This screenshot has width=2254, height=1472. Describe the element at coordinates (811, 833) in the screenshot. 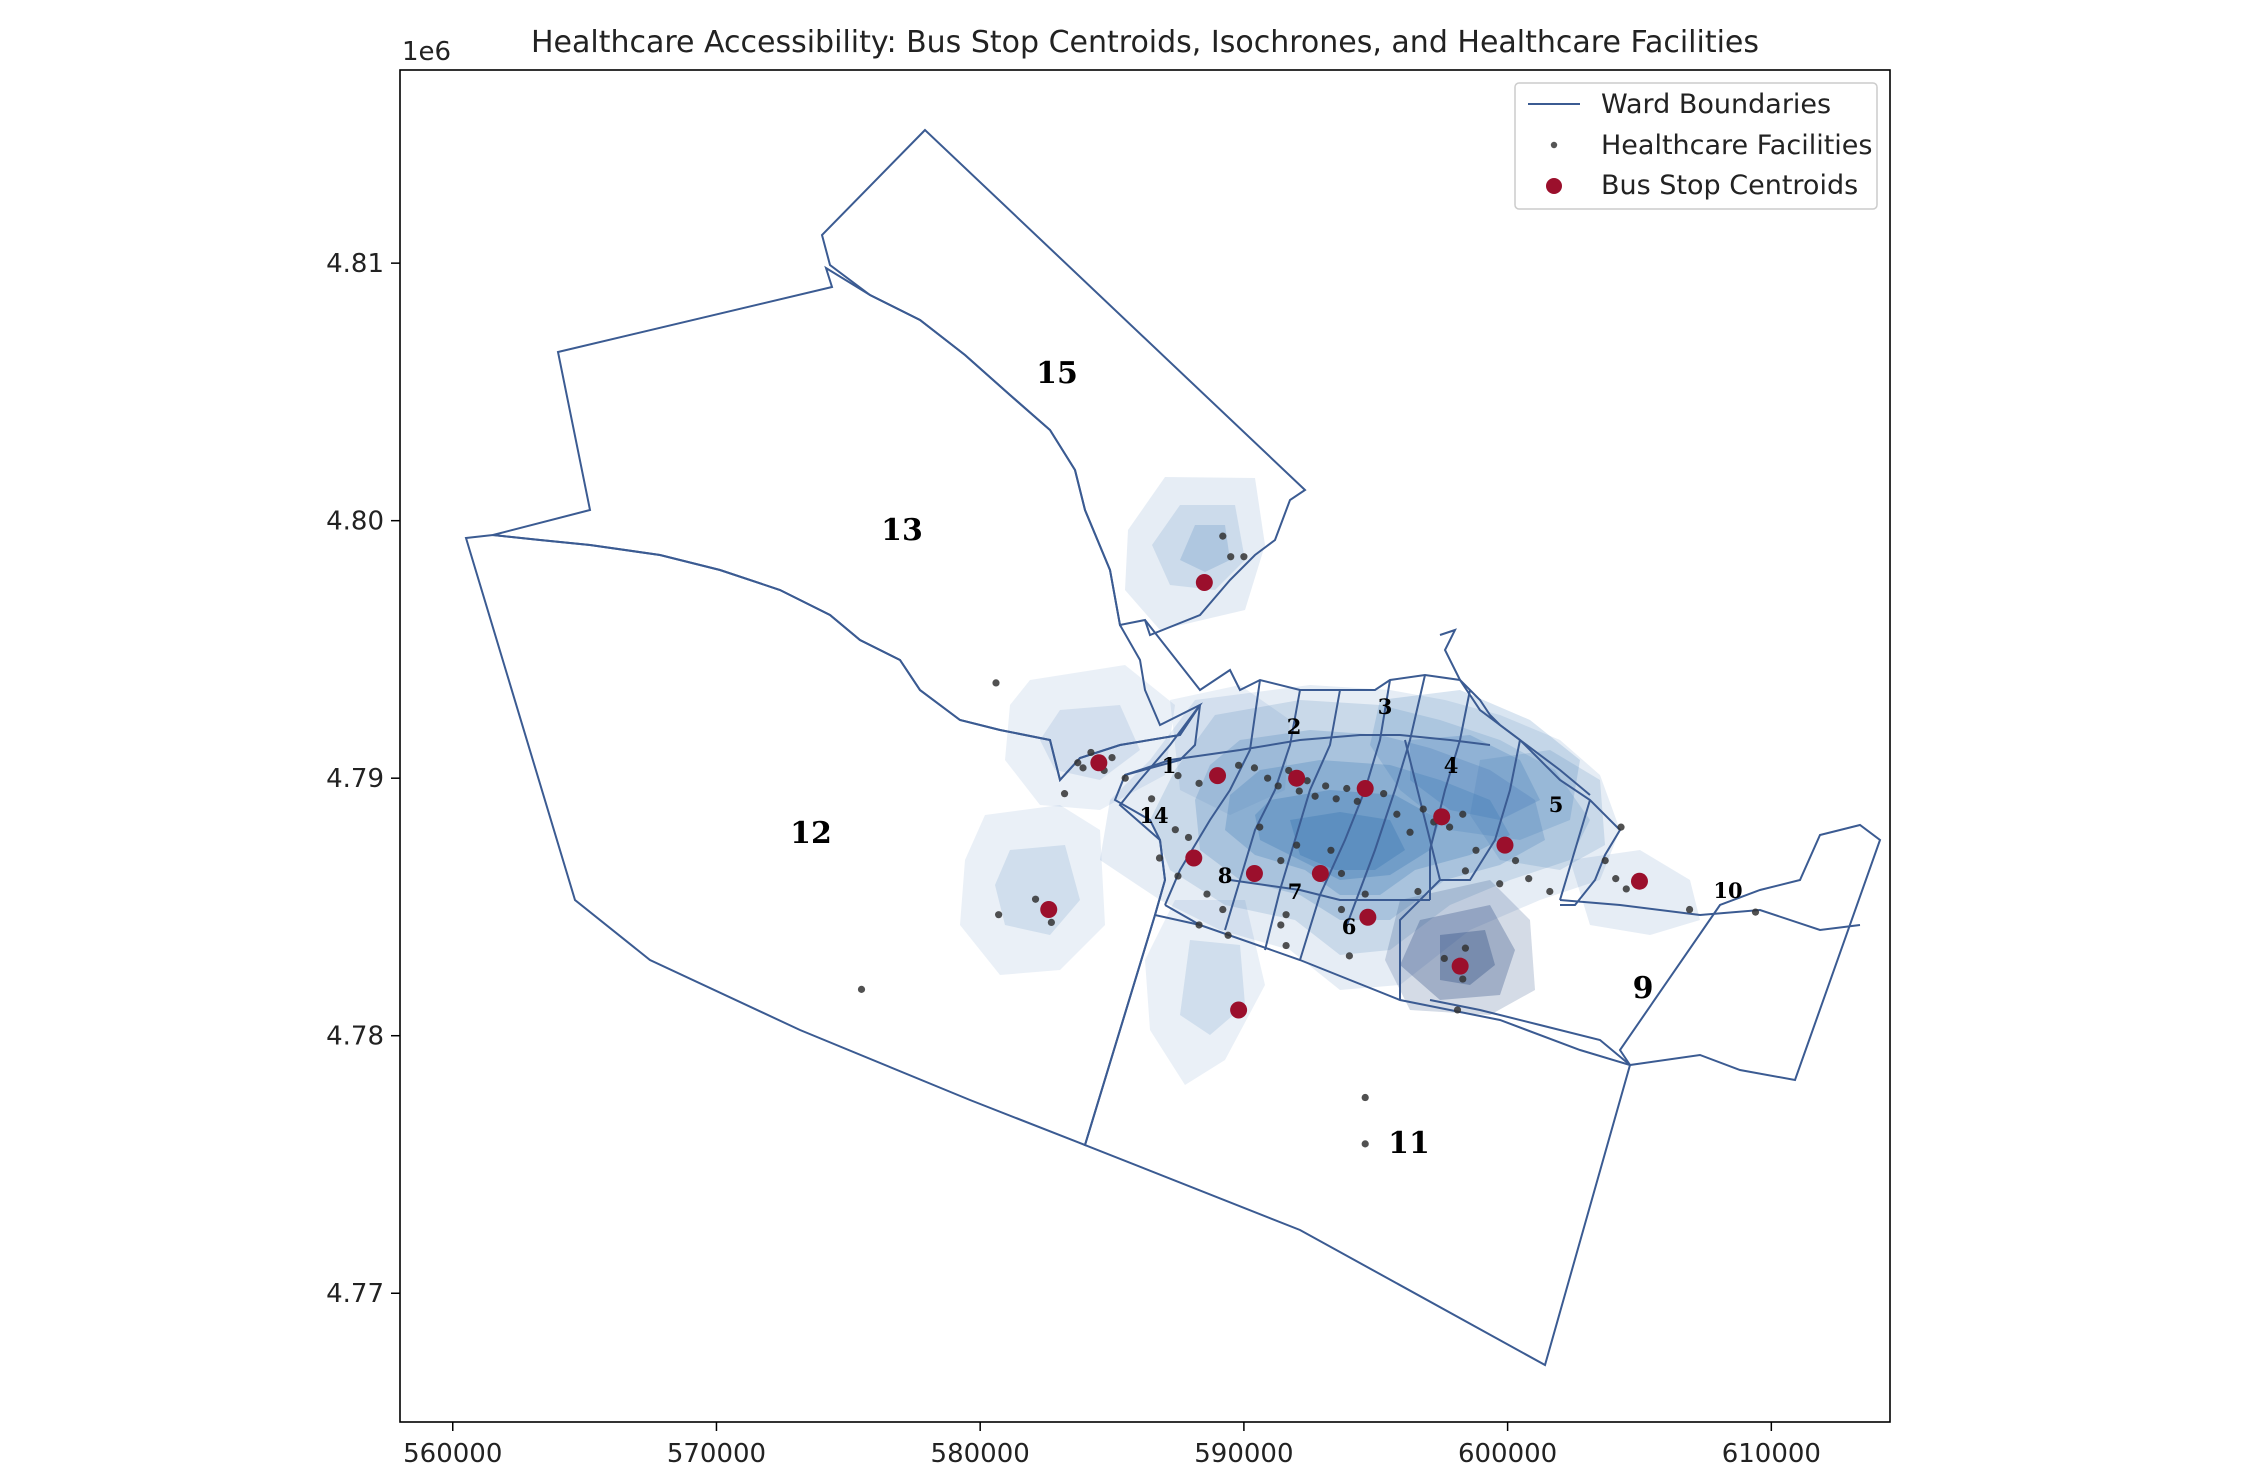

I see `ward-label-12: 12` at that location.